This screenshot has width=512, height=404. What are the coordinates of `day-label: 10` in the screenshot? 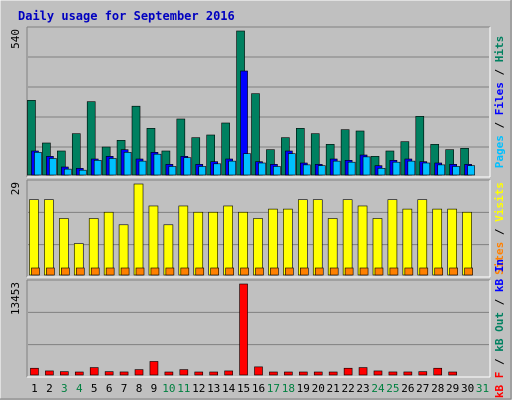 It's located at (168, 388).